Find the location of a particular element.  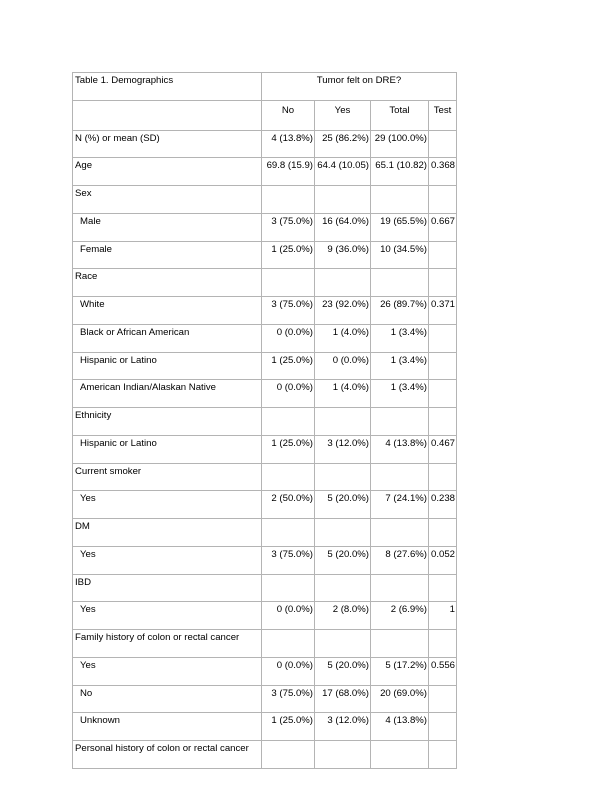

column-header-no: No is located at coordinates (288, 115).